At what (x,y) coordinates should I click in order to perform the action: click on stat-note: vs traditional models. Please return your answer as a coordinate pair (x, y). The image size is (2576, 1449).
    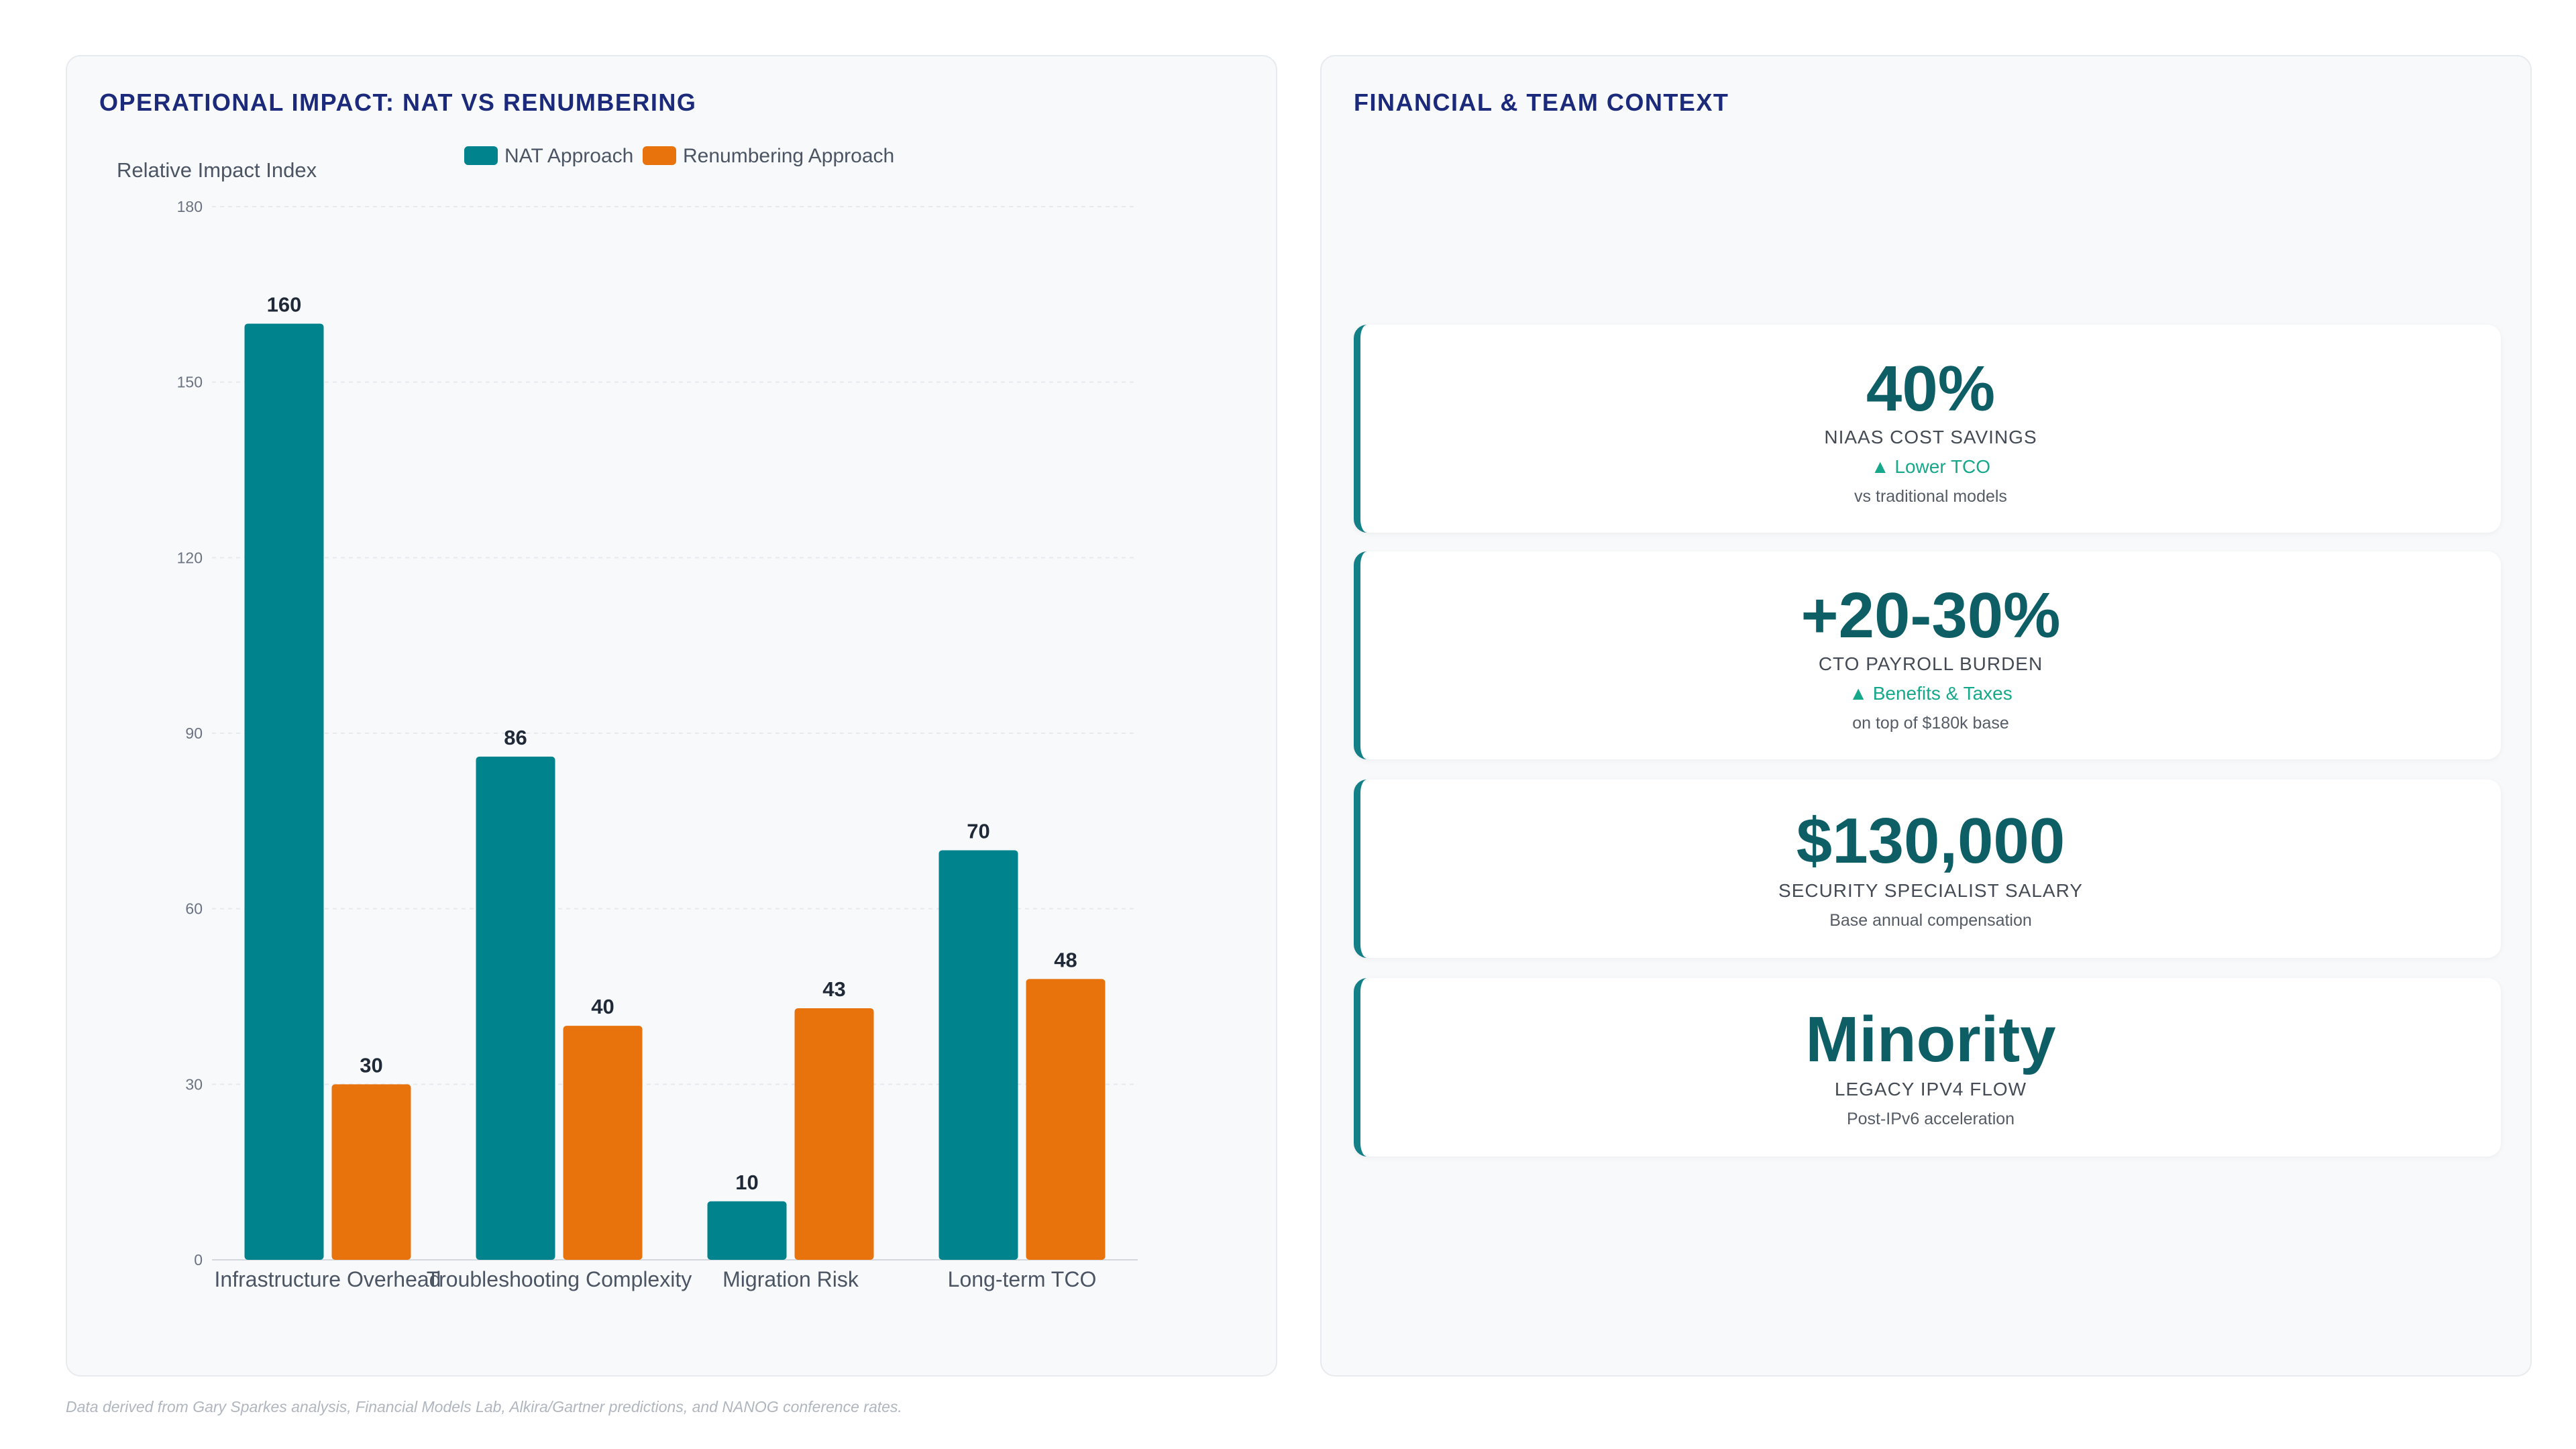
    Looking at the image, I should click on (1930, 496).